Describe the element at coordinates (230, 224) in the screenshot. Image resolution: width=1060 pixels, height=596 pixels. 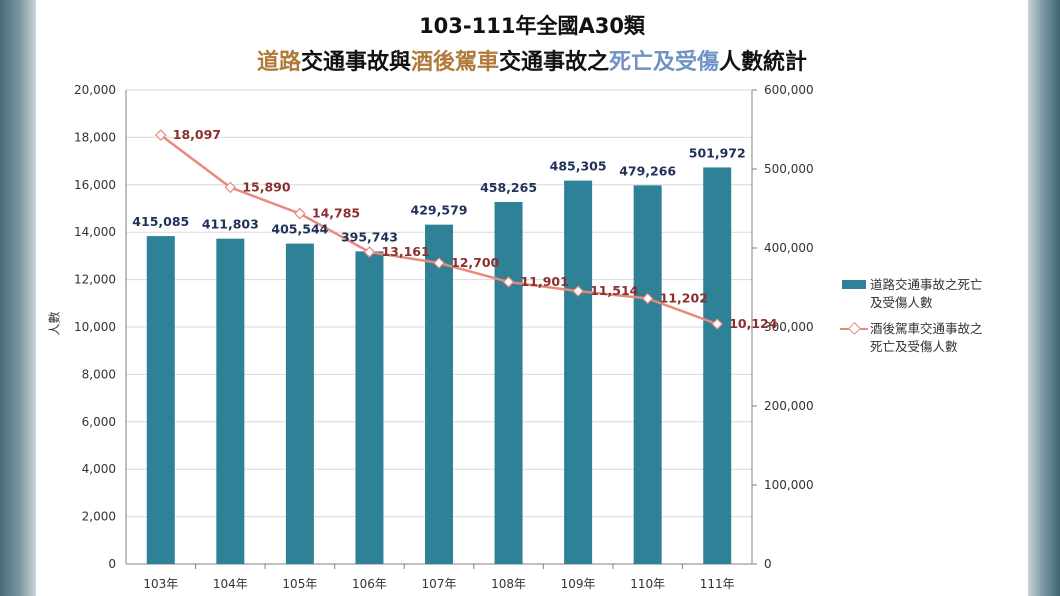
I see `bar-data-label: 411,803` at that location.